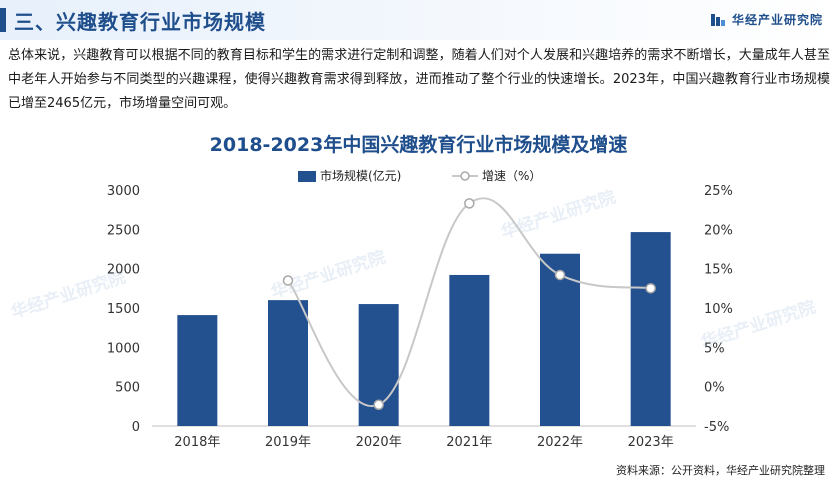 This screenshot has height=496, width=837. What do you see at coordinates (418, 145) in the screenshot?
I see `chart-title: 2018-2023年中国兴趣教育行业市场规模及增速` at bounding box center [418, 145].